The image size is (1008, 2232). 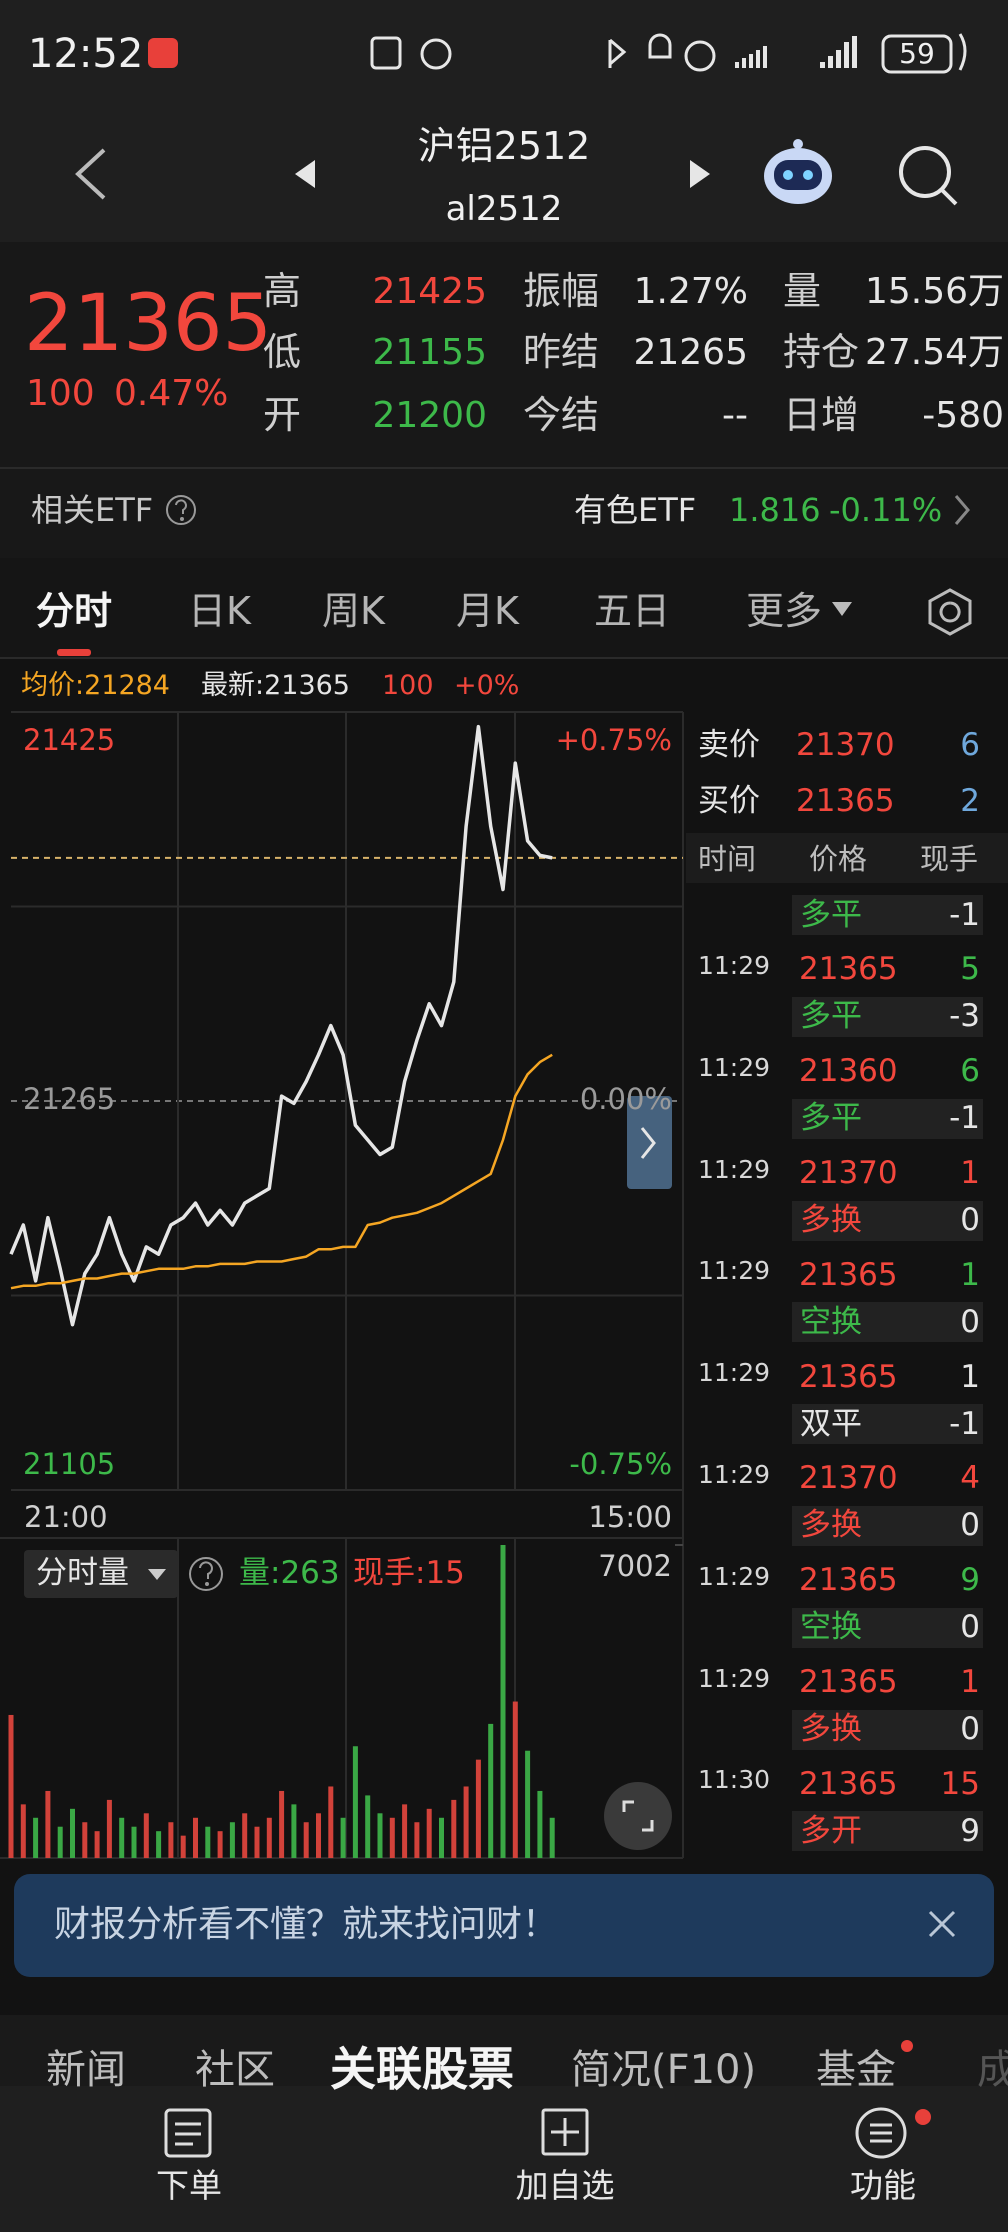 I want to click on stat-value: 27.54万, so click(x=934, y=353).